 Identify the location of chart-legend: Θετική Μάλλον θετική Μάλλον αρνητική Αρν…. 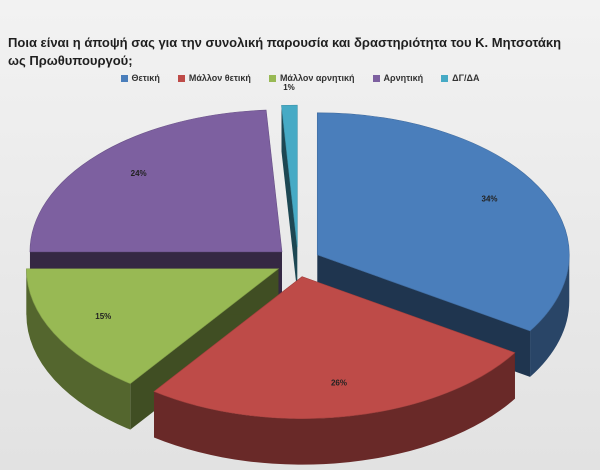
(300, 78).